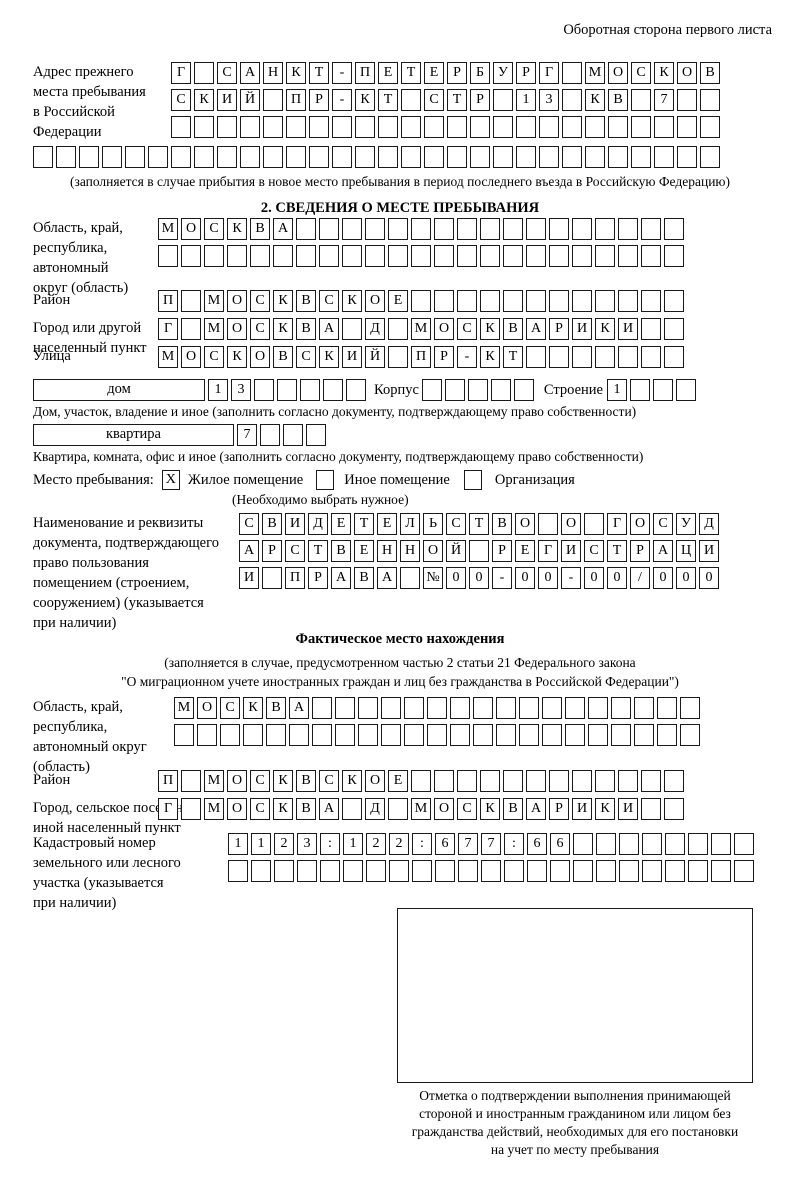  I want to click on checkbox-inoe-pomeshchenie, so click(325, 480).